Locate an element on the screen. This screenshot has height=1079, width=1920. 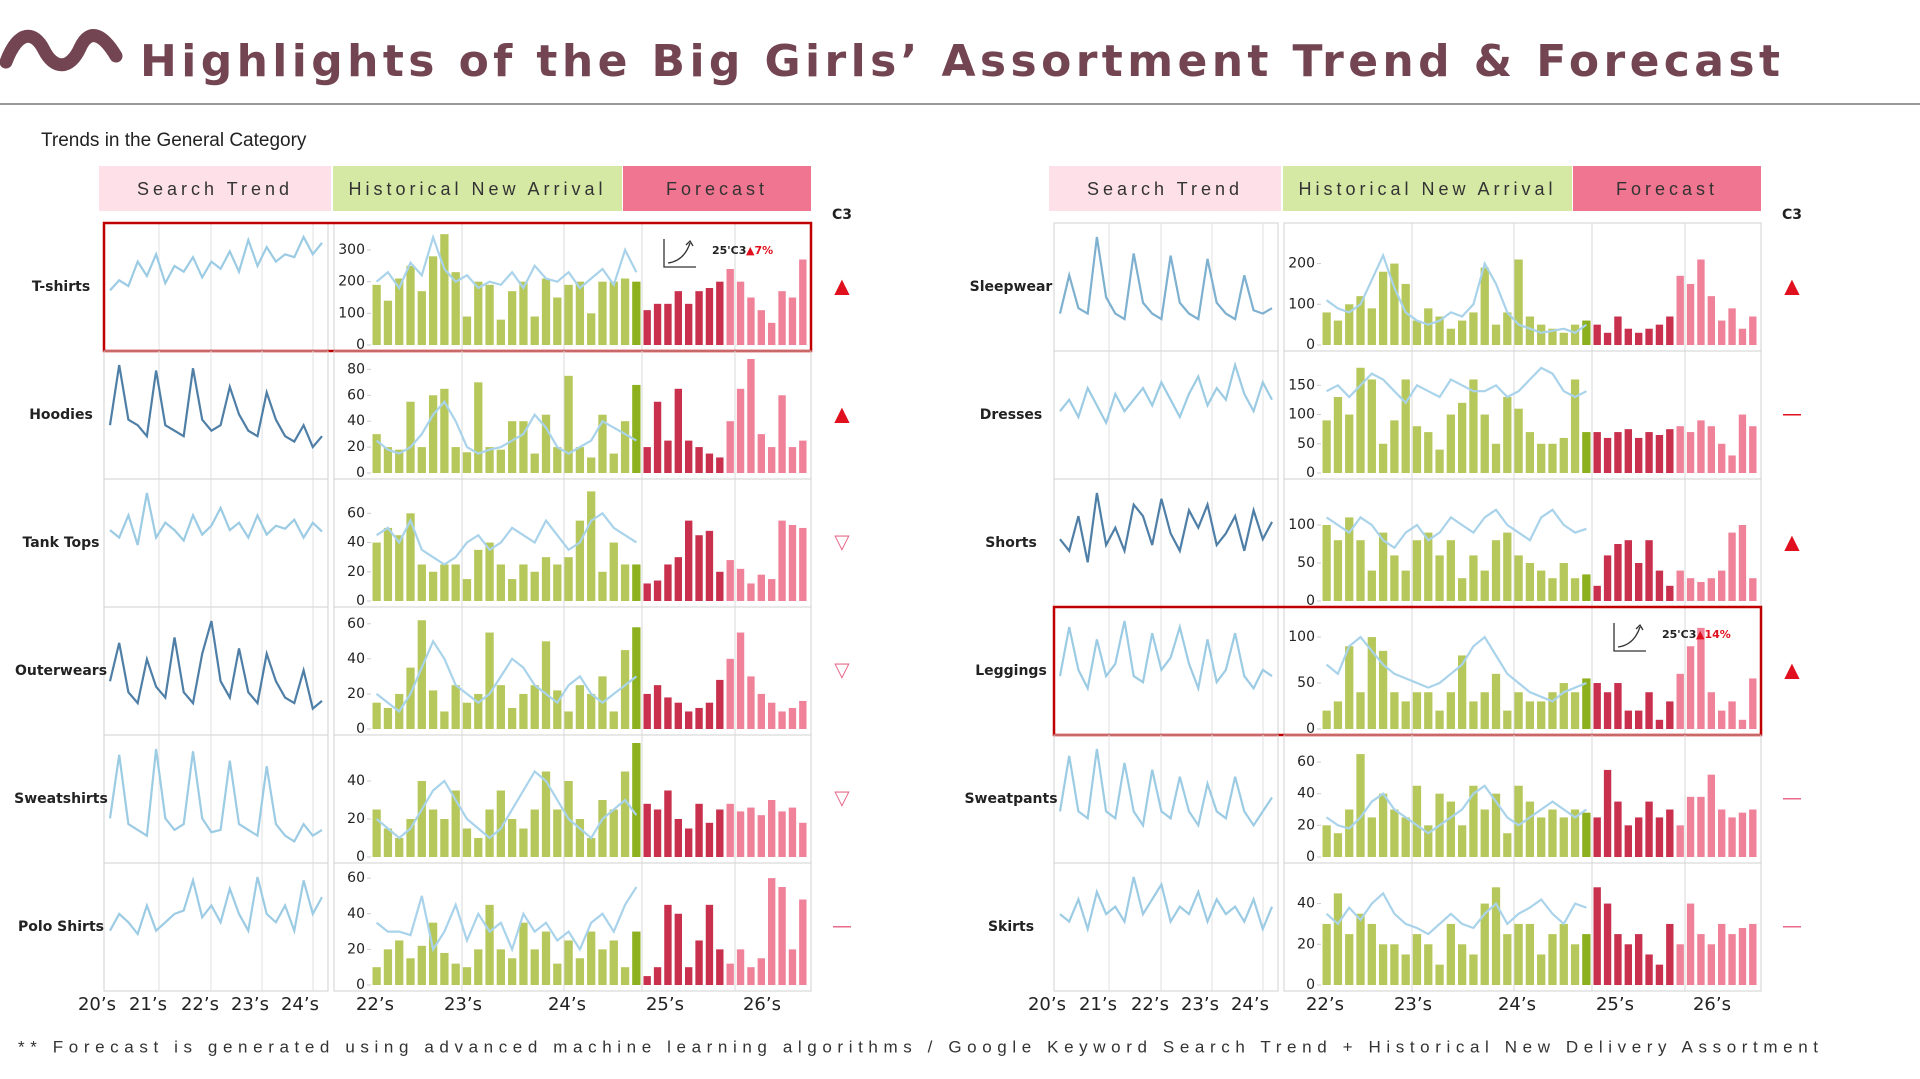
y-tick-label: 20 is located at coordinates (356, 694).